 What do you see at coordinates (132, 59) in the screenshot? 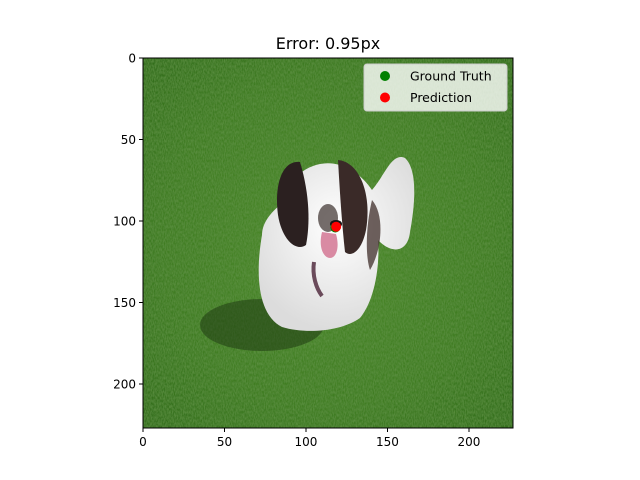
I see `y-tick-label: 0` at bounding box center [132, 59].